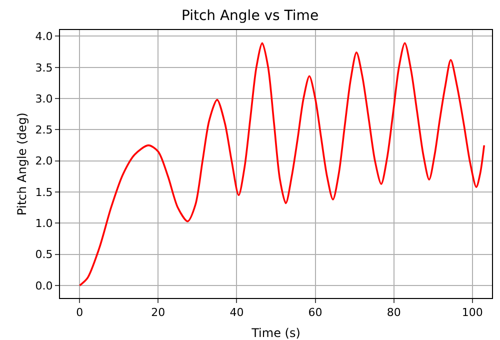  Describe the element at coordinates (44, 99) in the screenshot. I see `y-tick-label: 3.0` at that location.